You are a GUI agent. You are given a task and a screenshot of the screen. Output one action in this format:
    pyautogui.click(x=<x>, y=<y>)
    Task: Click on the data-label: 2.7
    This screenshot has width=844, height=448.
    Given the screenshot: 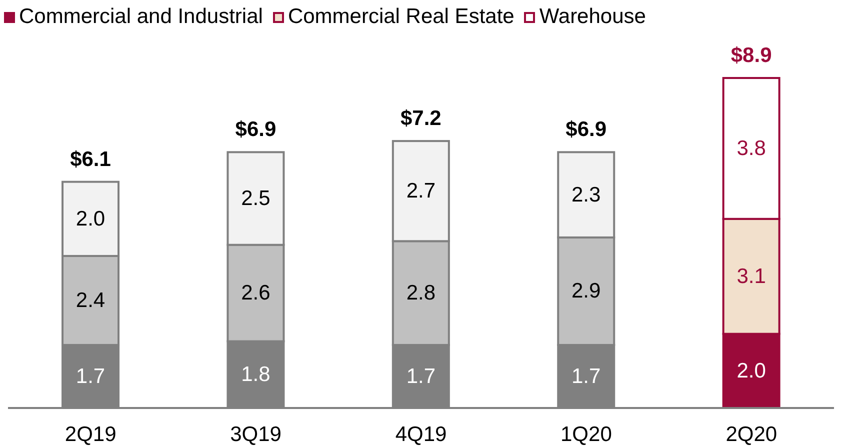 What is the action you would take?
    pyautogui.click(x=421, y=191)
    